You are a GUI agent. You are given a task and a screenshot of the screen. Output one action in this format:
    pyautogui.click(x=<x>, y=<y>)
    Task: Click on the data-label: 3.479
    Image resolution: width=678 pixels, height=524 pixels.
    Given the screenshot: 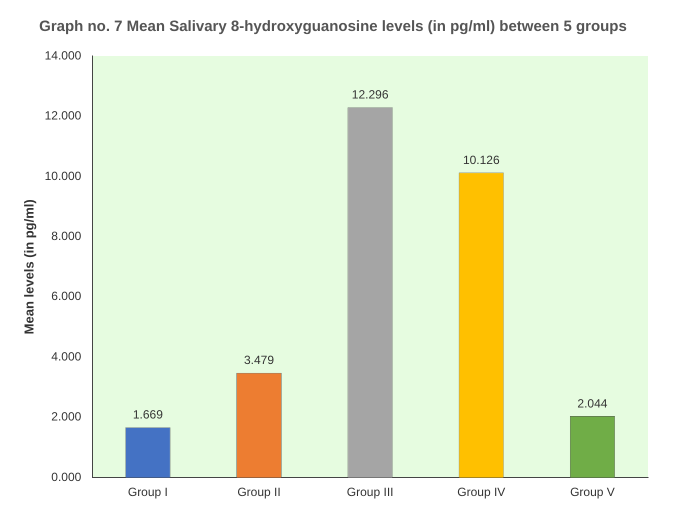 What is the action you would take?
    pyautogui.click(x=259, y=360)
    